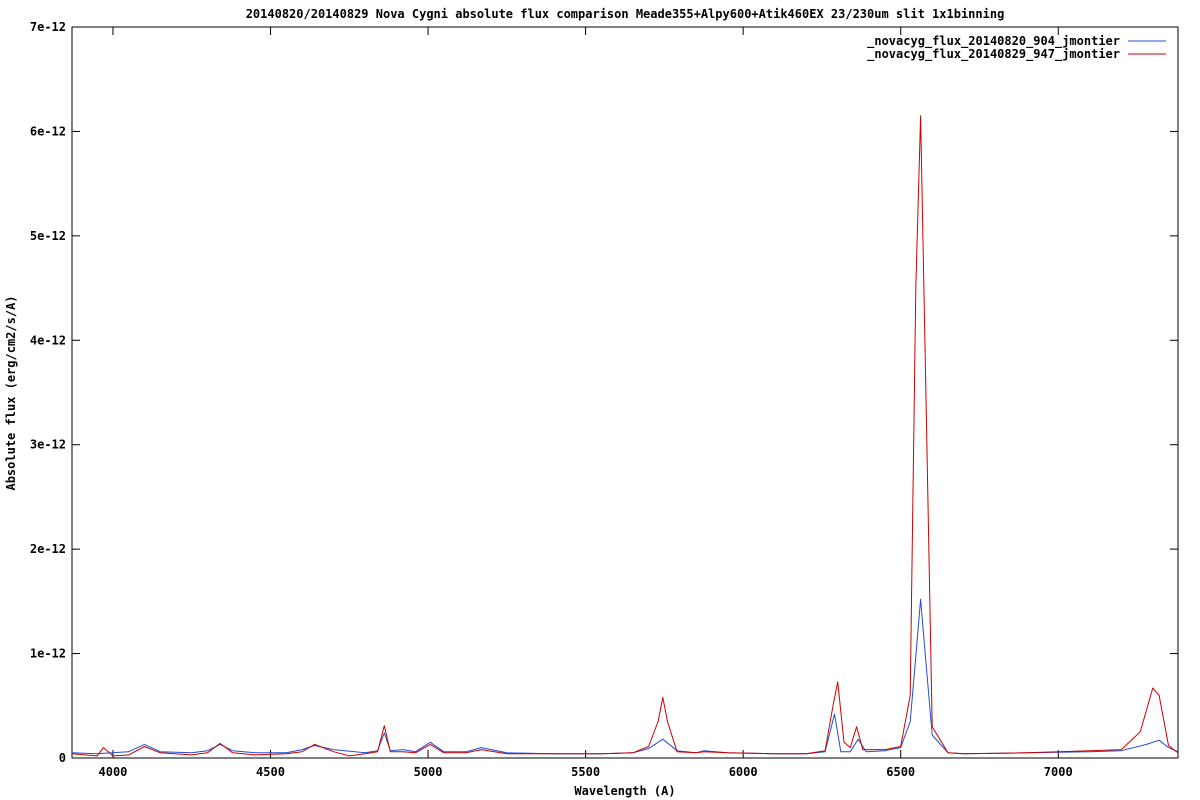  What do you see at coordinates (62, 758) in the screenshot?
I see `y-tick-label: 0` at bounding box center [62, 758].